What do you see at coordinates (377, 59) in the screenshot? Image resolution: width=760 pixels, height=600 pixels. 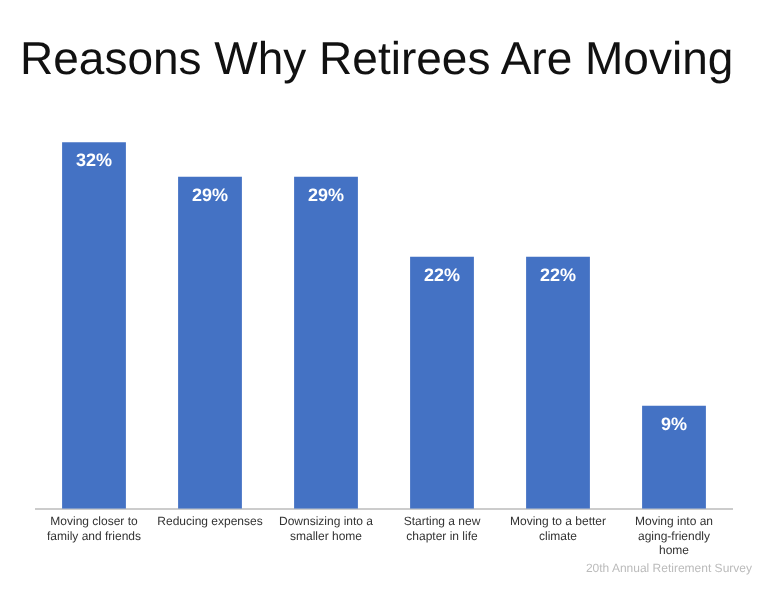 I see `chart-title: Reasons Why Retirees Are Moving` at bounding box center [377, 59].